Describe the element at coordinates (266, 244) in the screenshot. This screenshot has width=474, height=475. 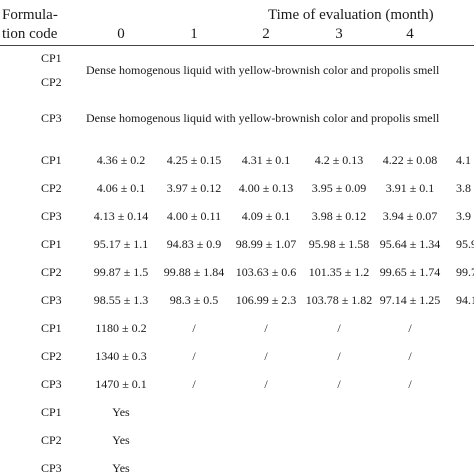
I see `table-cell: 98.99 ± 1.07` at that location.